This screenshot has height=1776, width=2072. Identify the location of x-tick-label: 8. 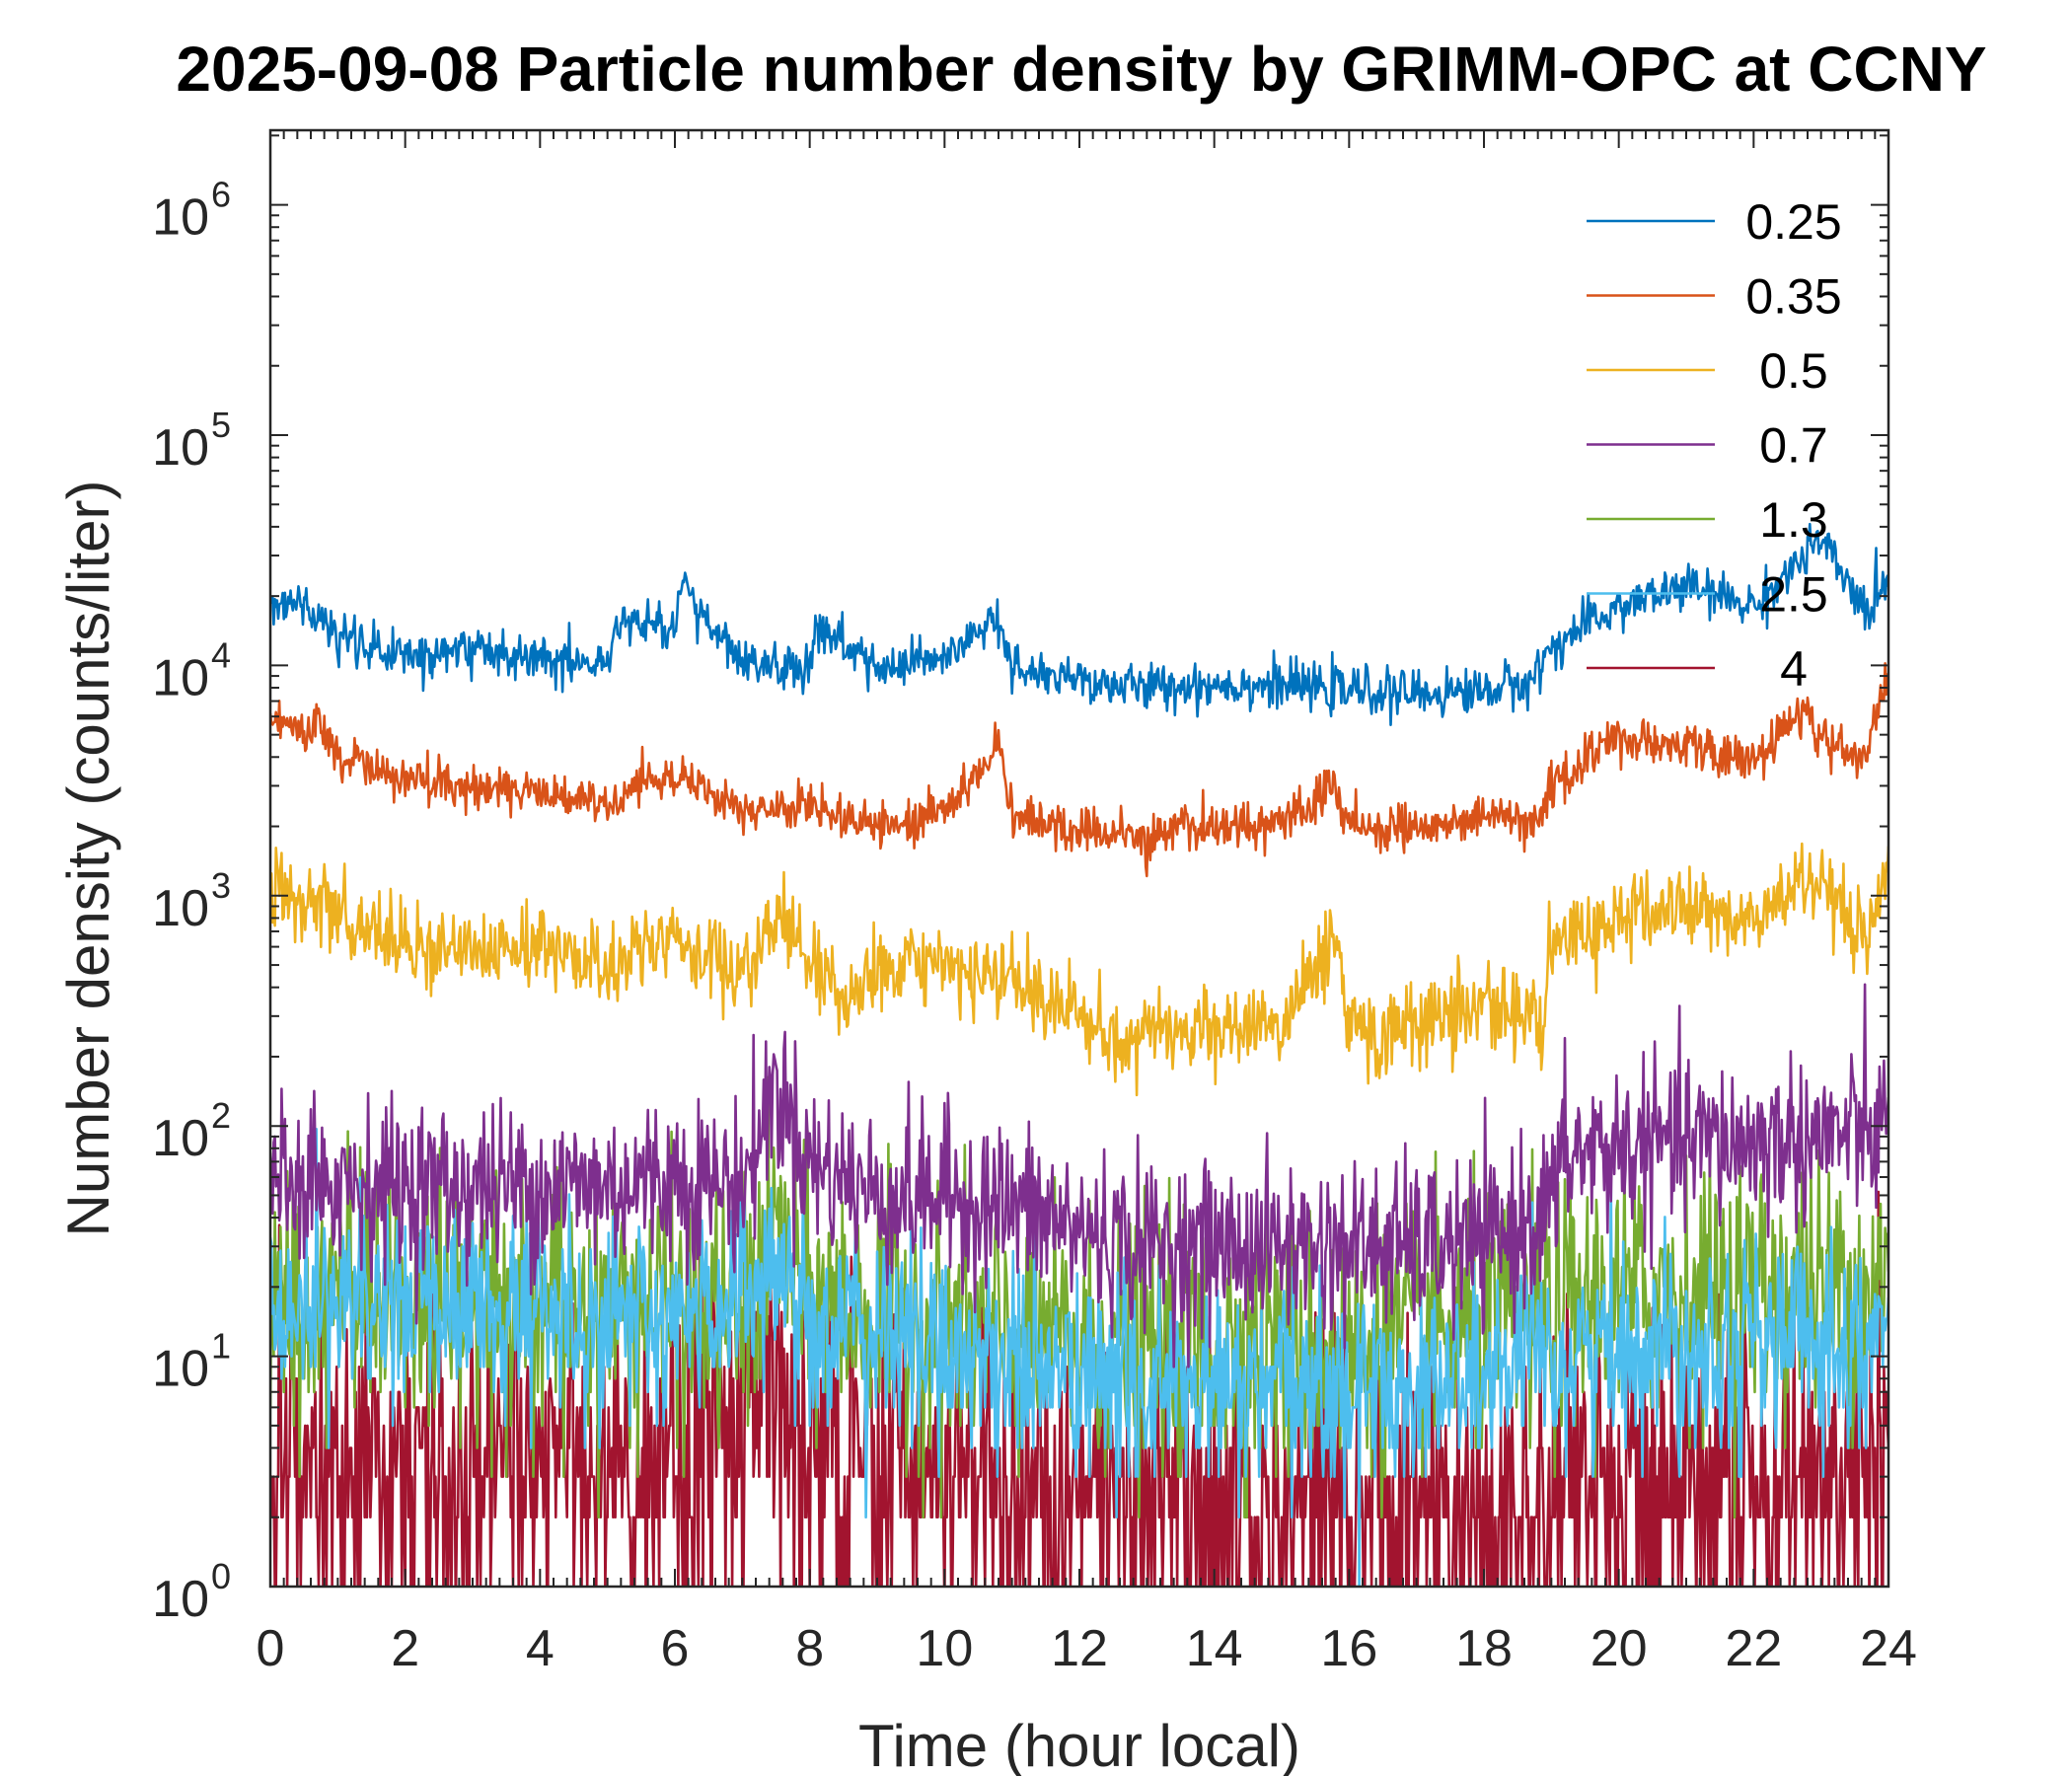
(810, 1648).